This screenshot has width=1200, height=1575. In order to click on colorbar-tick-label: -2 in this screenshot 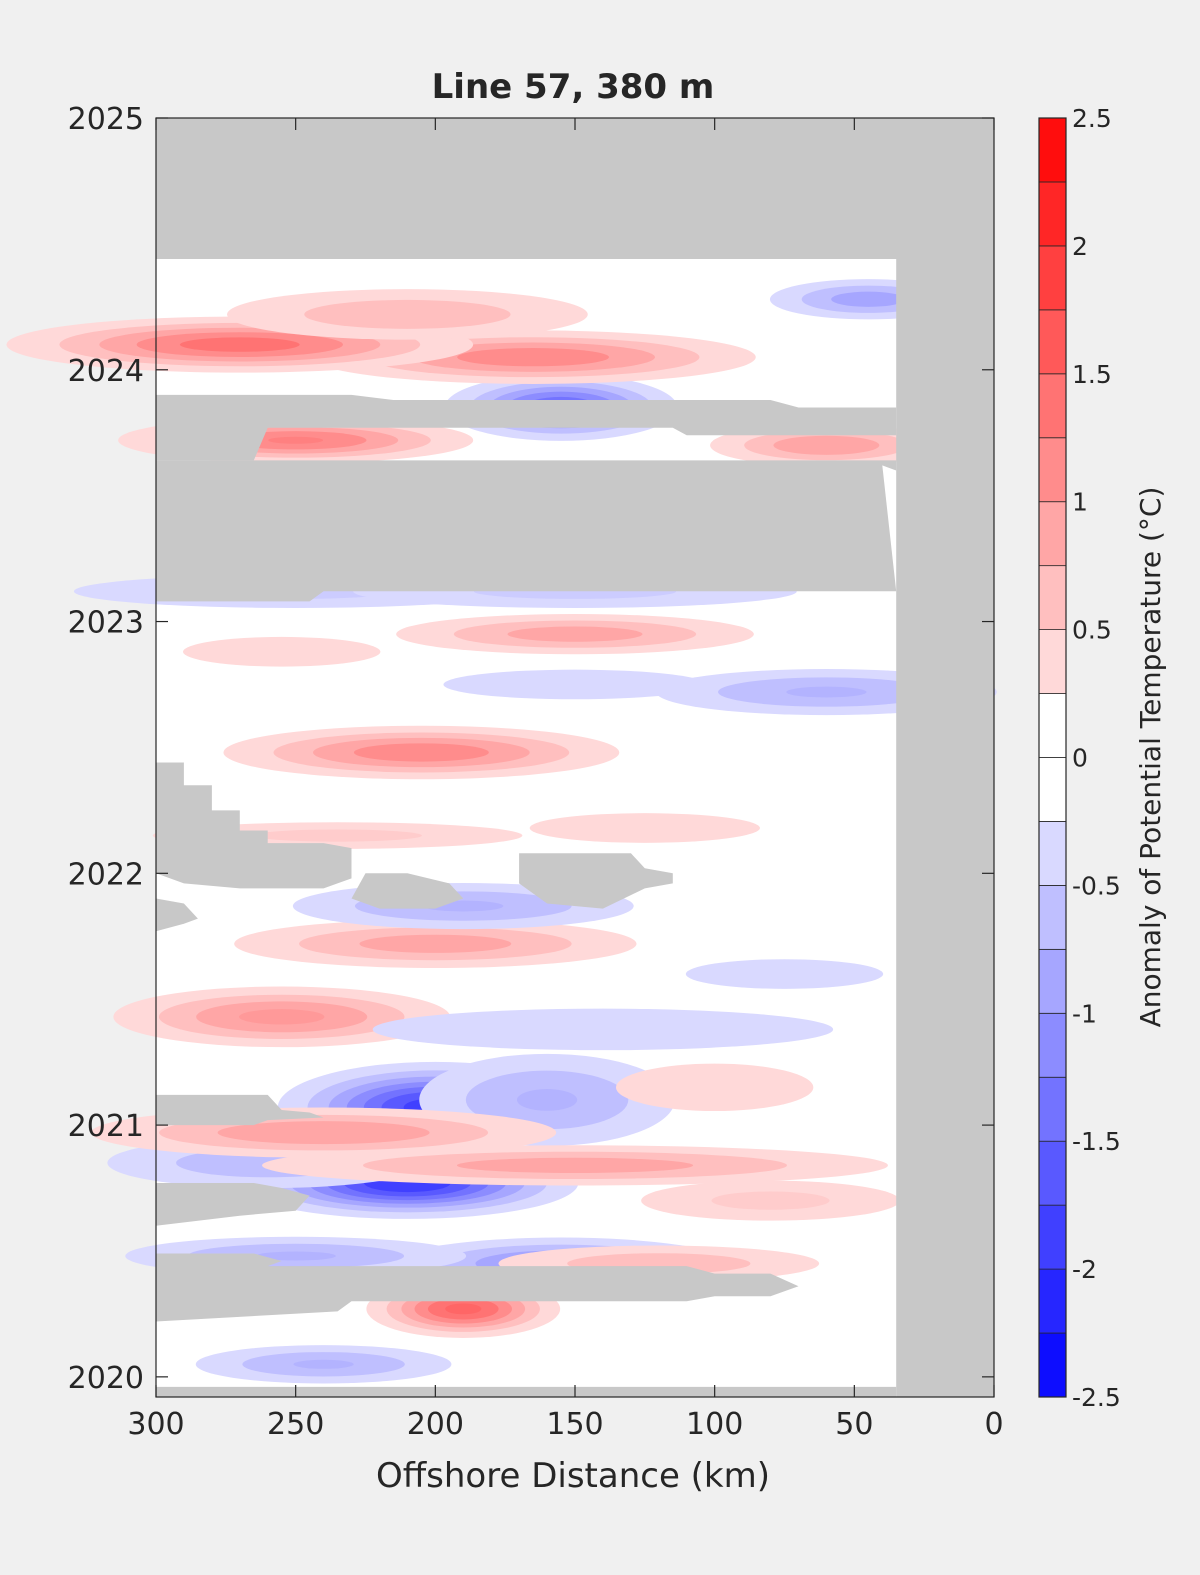, I will do `click(1084, 1269)`.